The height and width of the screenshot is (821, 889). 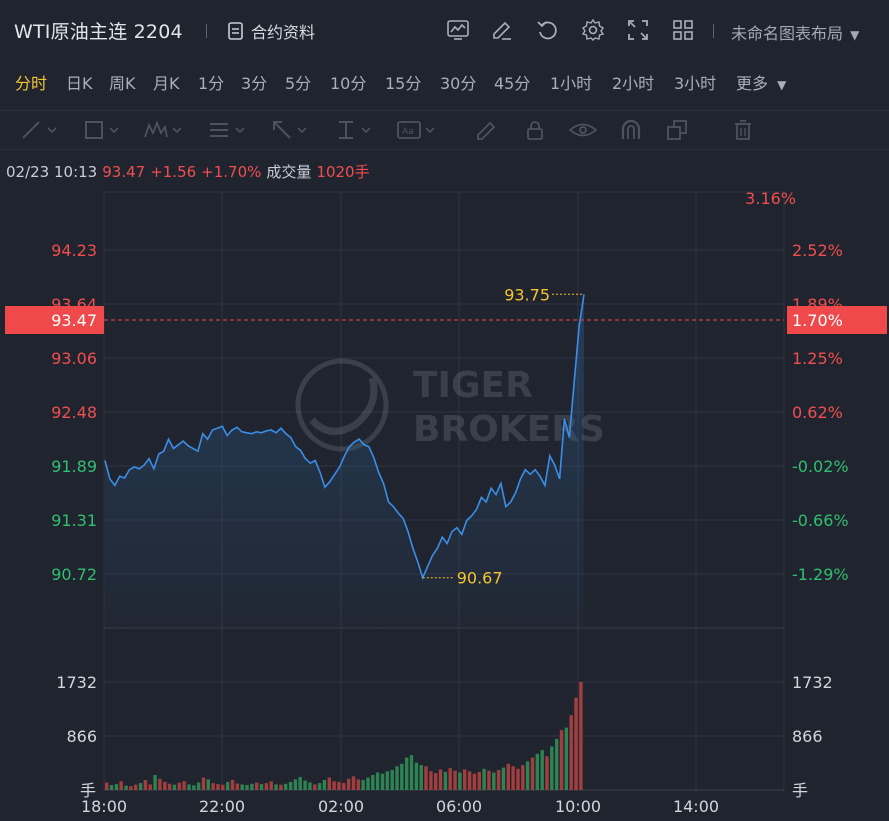 What do you see at coordinates (682, 130) in the screenshot?
I see `layers-icon` at bounding box center [682, 130].